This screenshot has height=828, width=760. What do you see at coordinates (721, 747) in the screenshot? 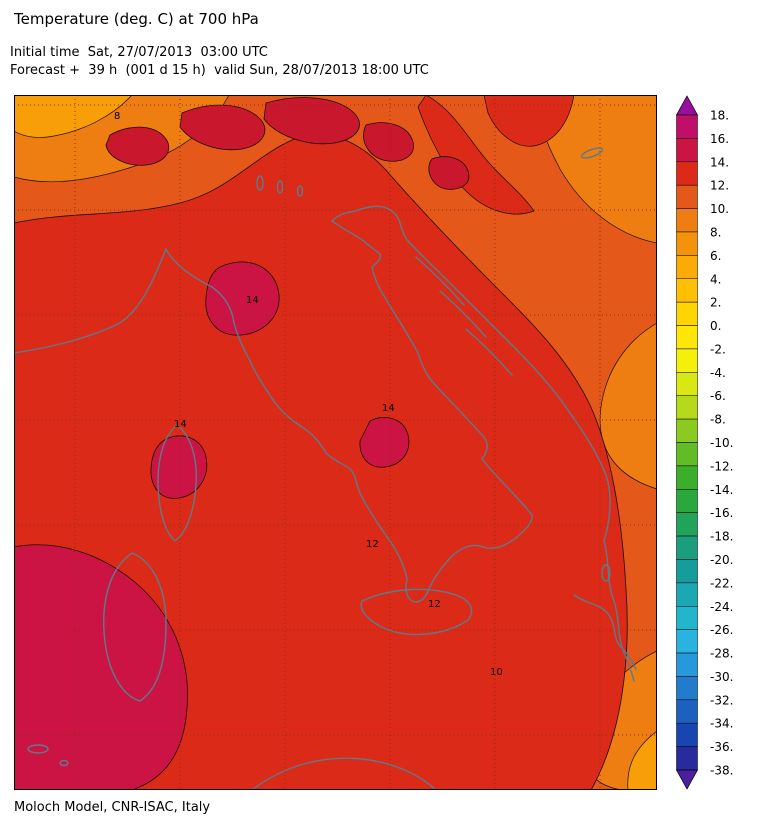
I see `colorbar-tick-label: -36.` at bounding box center [721, 747].